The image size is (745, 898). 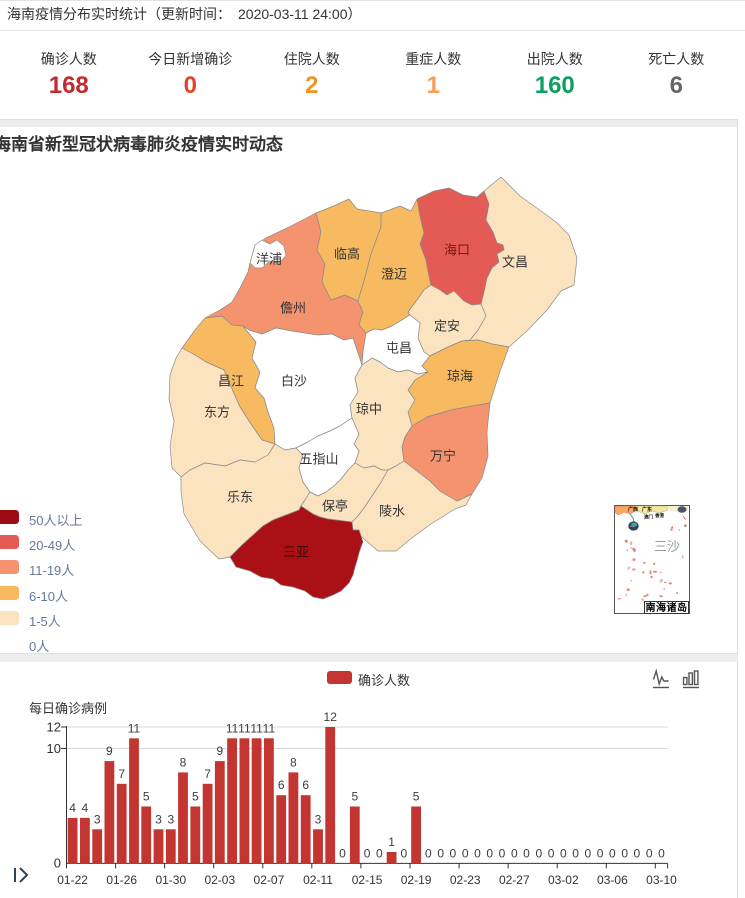 What do you see at coordinates (294, 381) in the screenshot?
I see `svg-text: 白沙` at bounding box center [294, 381].